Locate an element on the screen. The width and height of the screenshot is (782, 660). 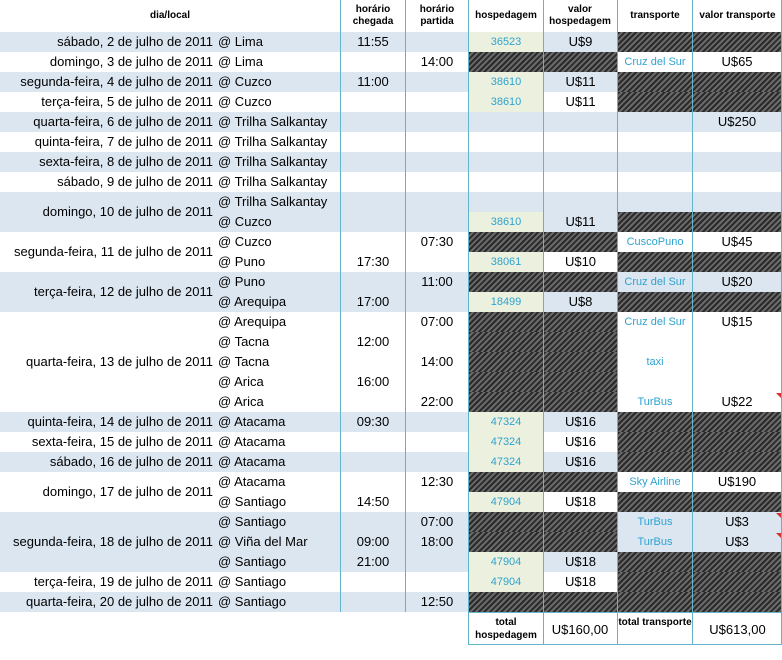
date-cell: segunda-feira, 18 de julho de 2011 is located at coordinates (113, 541).